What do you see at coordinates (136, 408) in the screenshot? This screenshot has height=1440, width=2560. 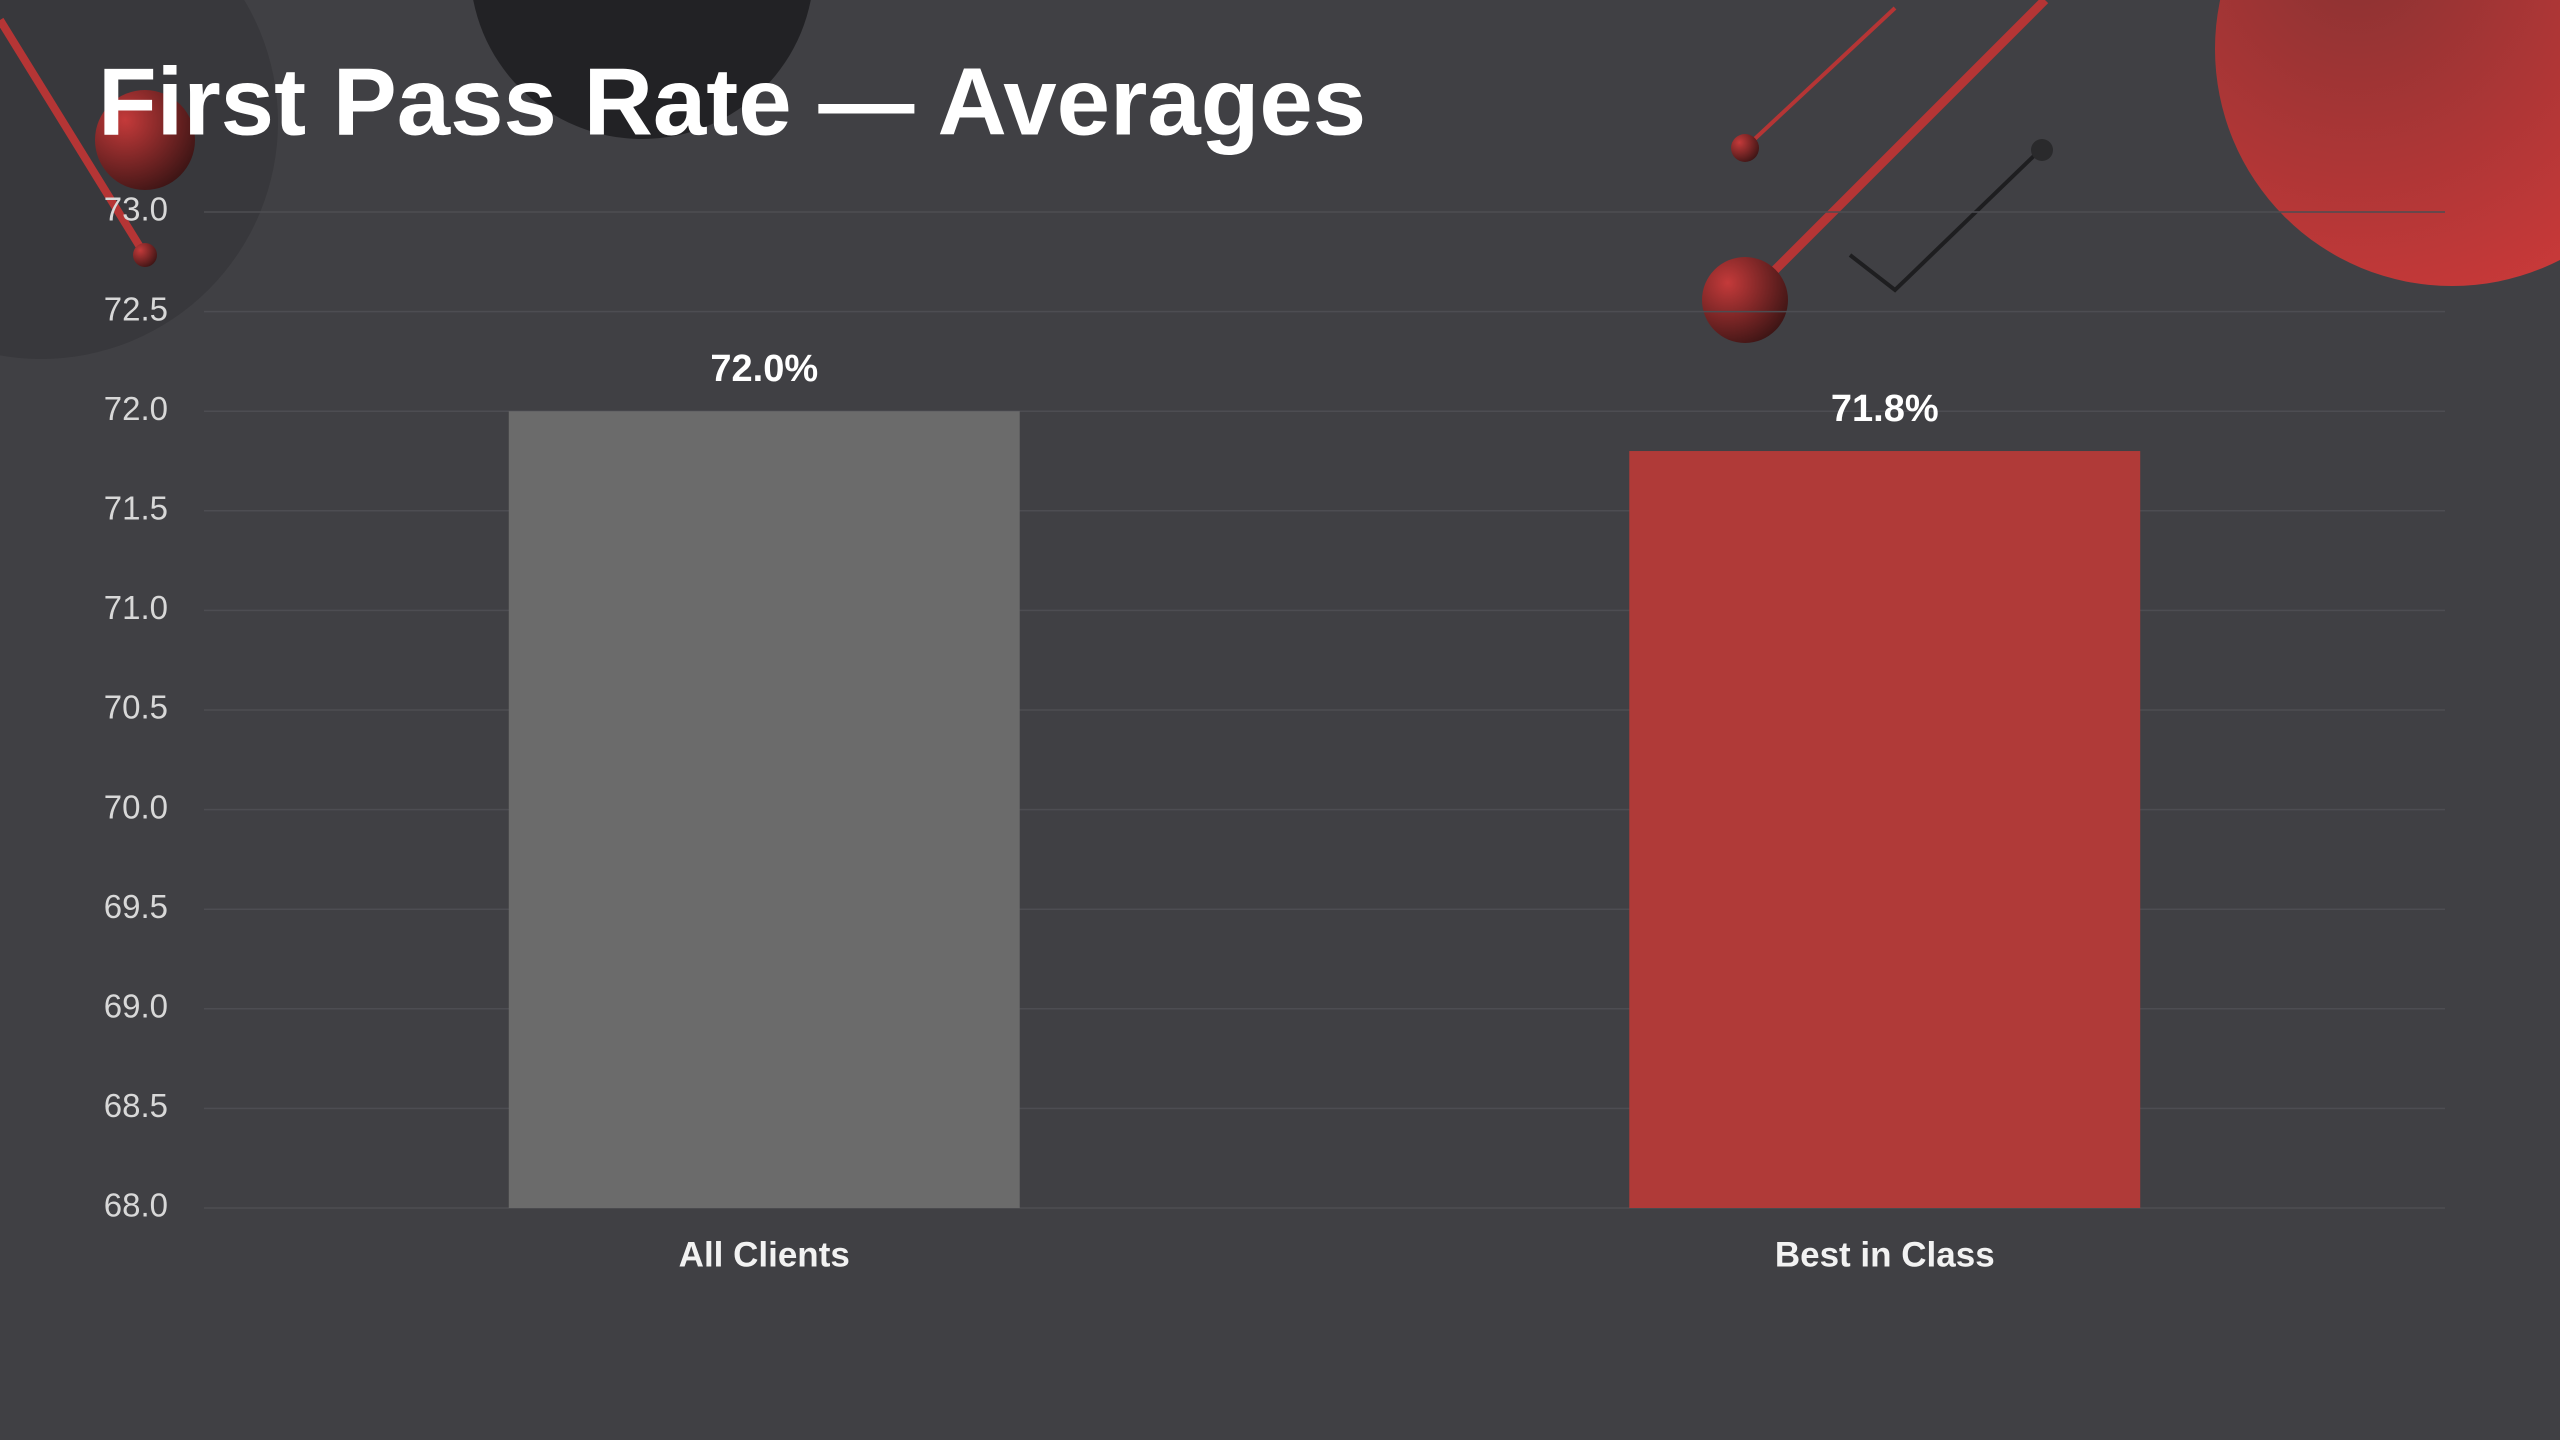 I see `y-tick-label: 72.0` at bounding box center [136, 408].